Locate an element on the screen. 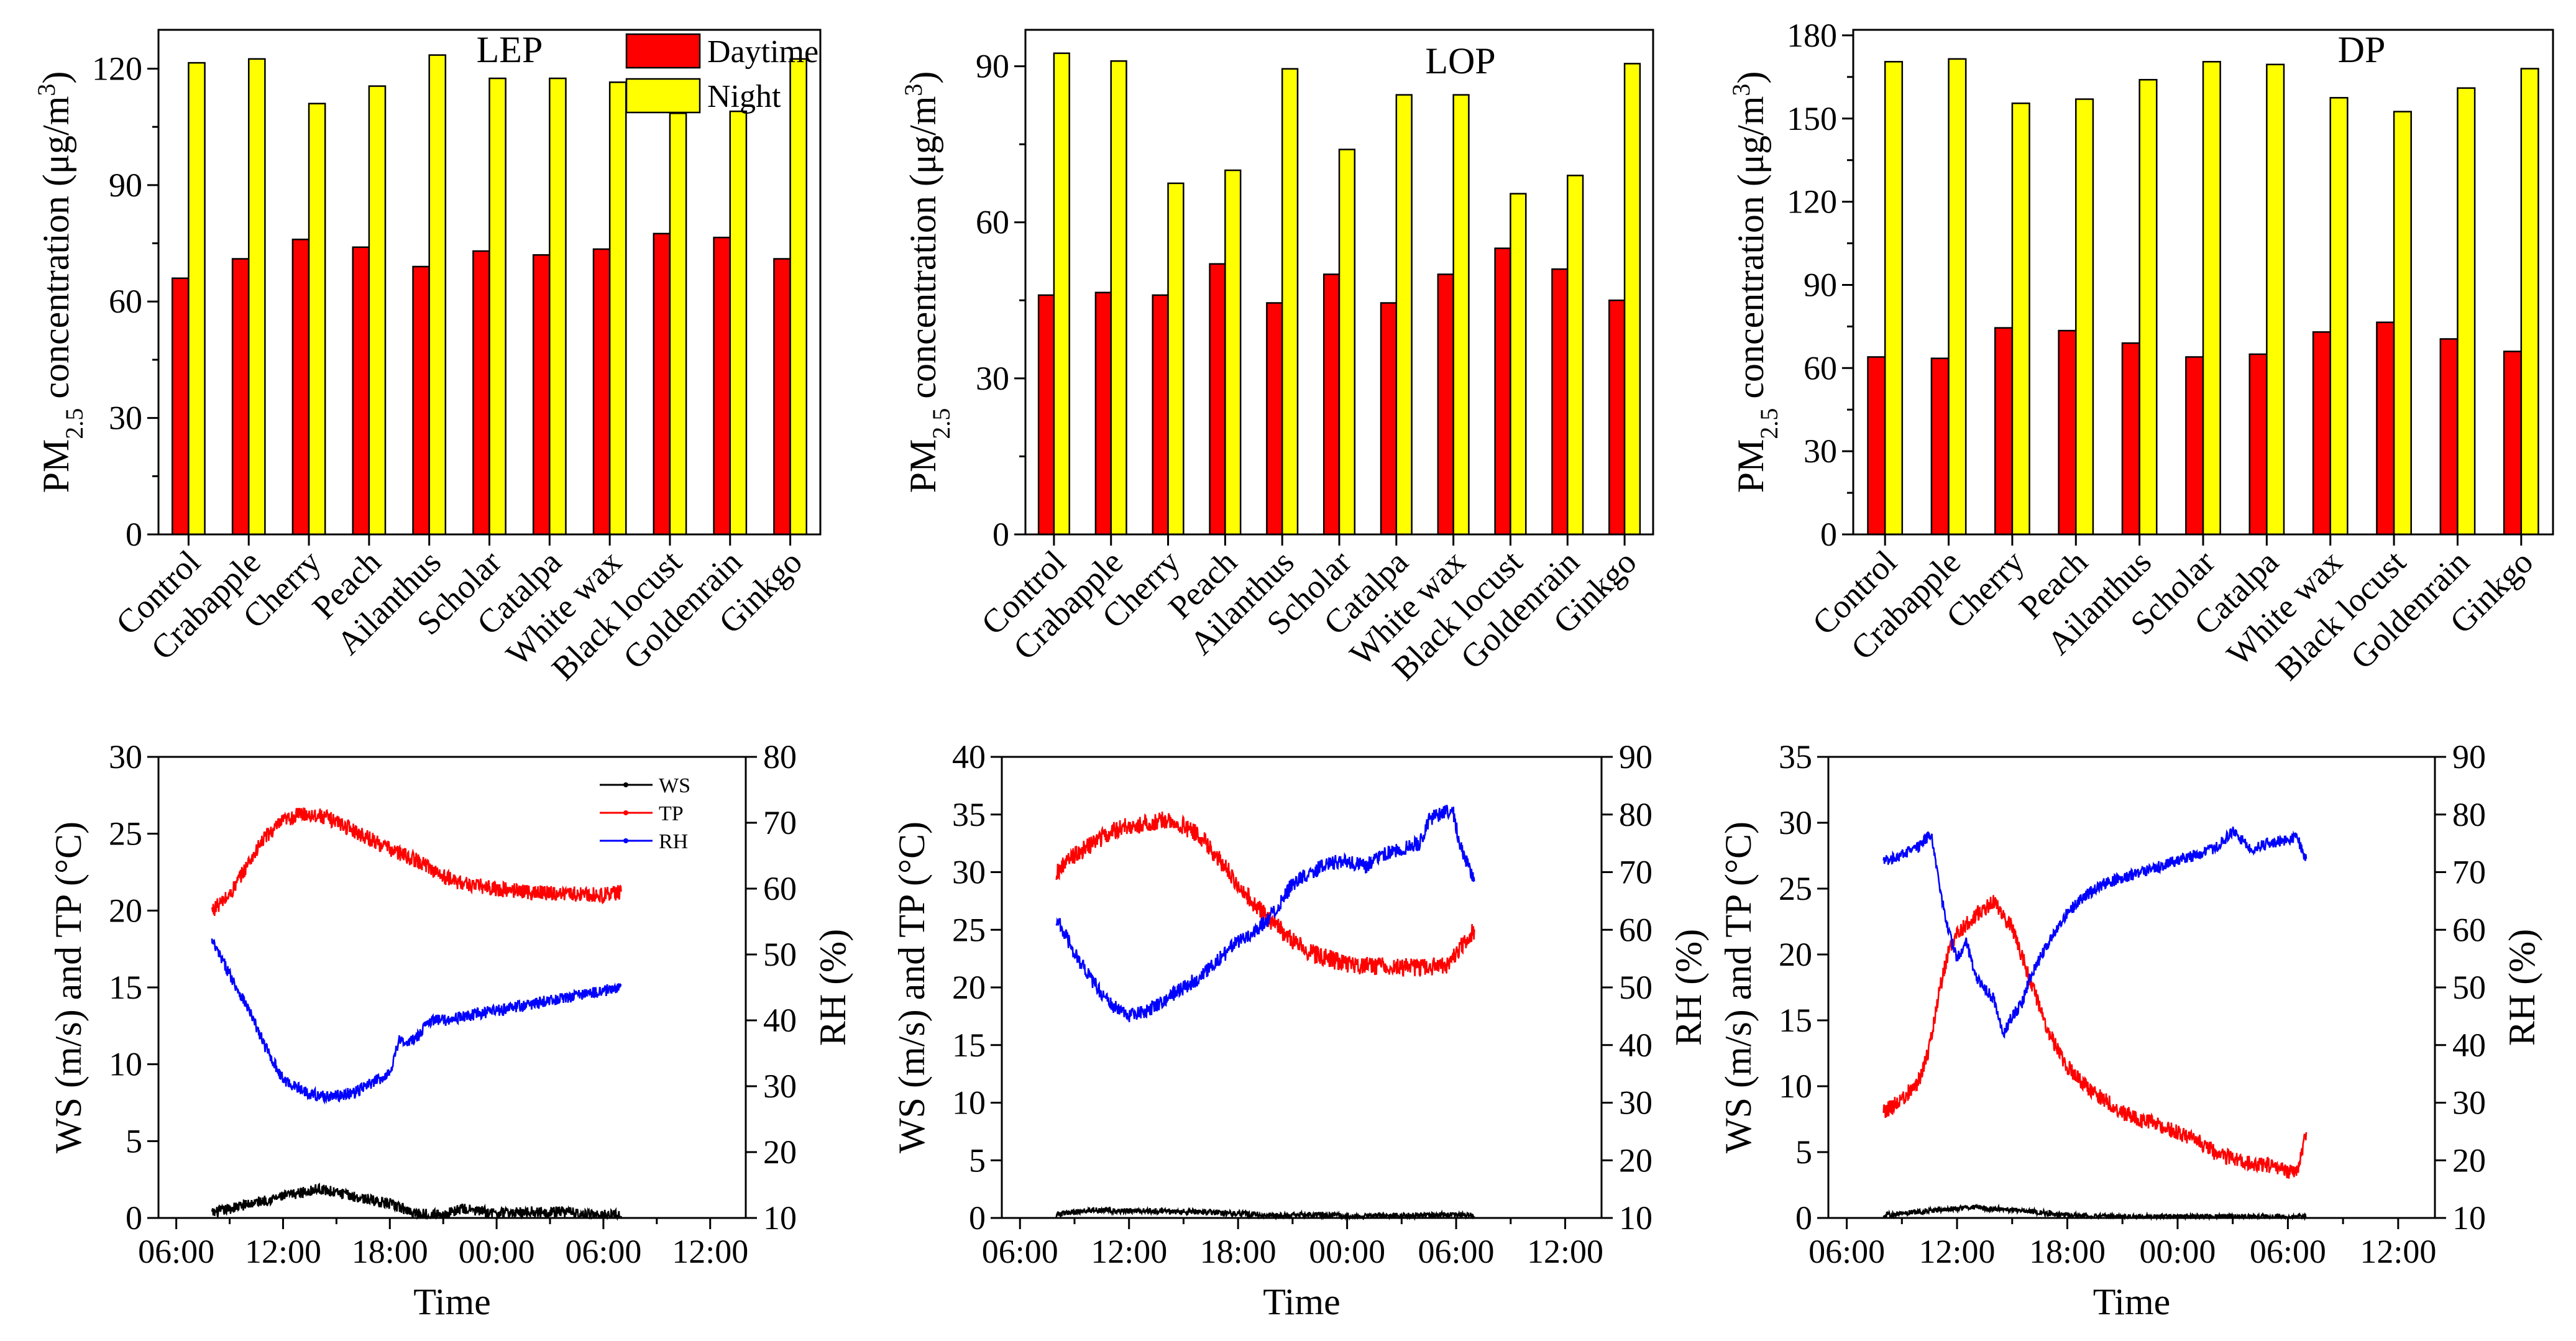 This screenshot has width=2576, height=1341. y2-axis-label: RH (%) is located at coordinates (2521, 987).